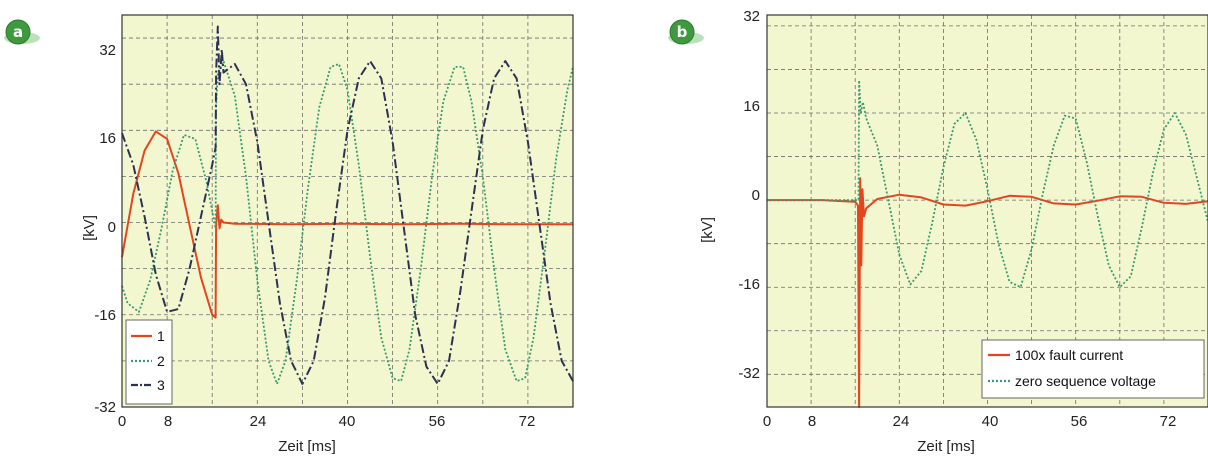 The height and width of the screenshot is (457, 1208). I want to click on panel-b-legend-label-fault-current: 100x fault current, so click(1069, 355).